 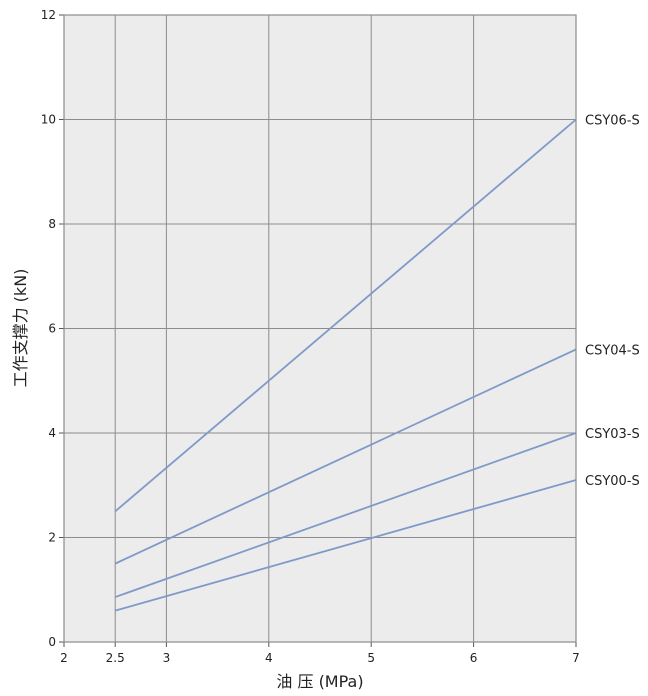 What do you see at coordinates (612, 350) in the screenshot?
I see `series-label-csy04-s: CSY04-S` at bounding box center [612, 350].